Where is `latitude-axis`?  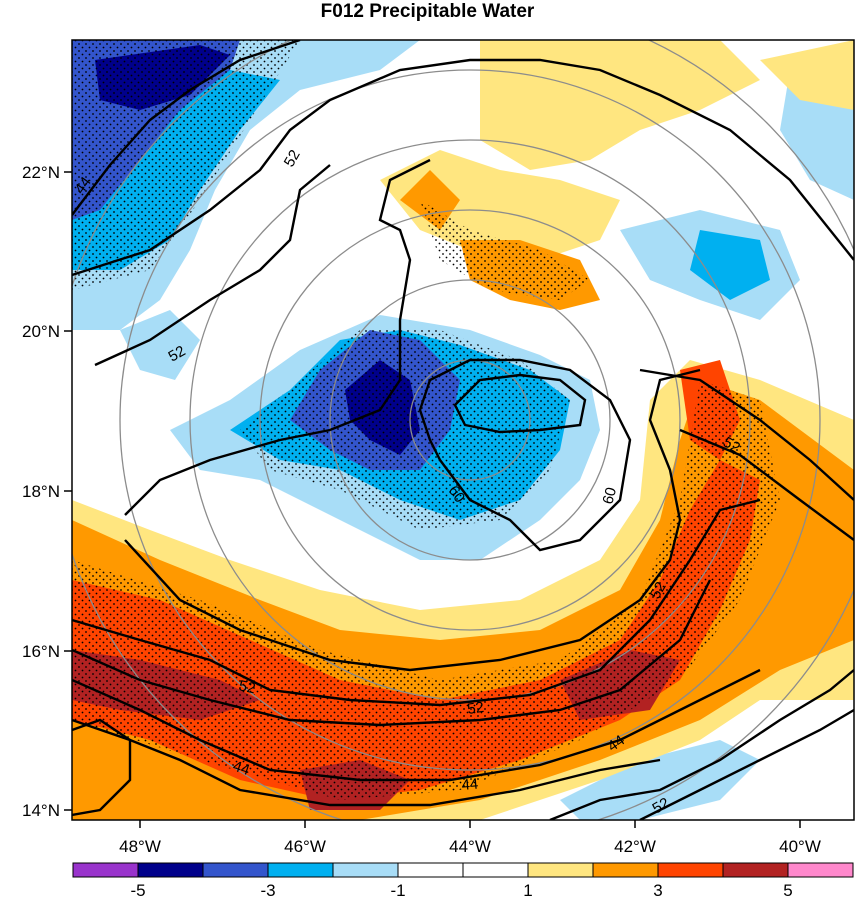
latitude-axis is located at coordinates (68, 491).